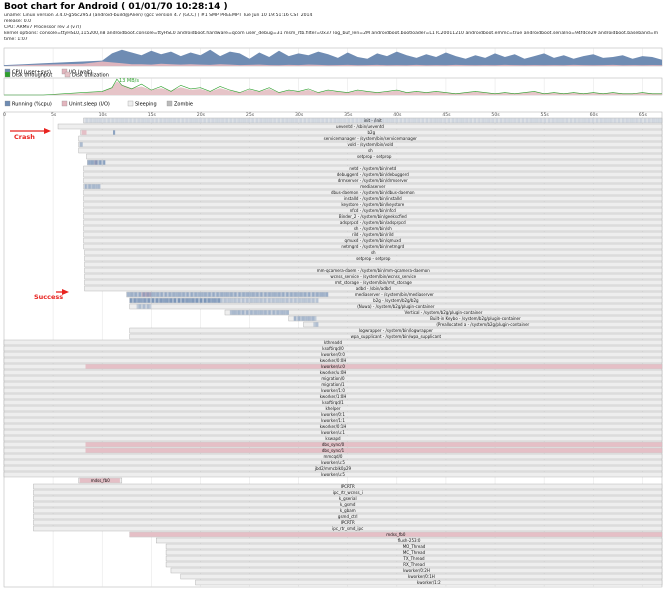 This screenshot has height=600, width=666. What do you see at coordinates (333, 63) in the screenshot?
I see `io-wait-area` at bounding box center [333, 63].